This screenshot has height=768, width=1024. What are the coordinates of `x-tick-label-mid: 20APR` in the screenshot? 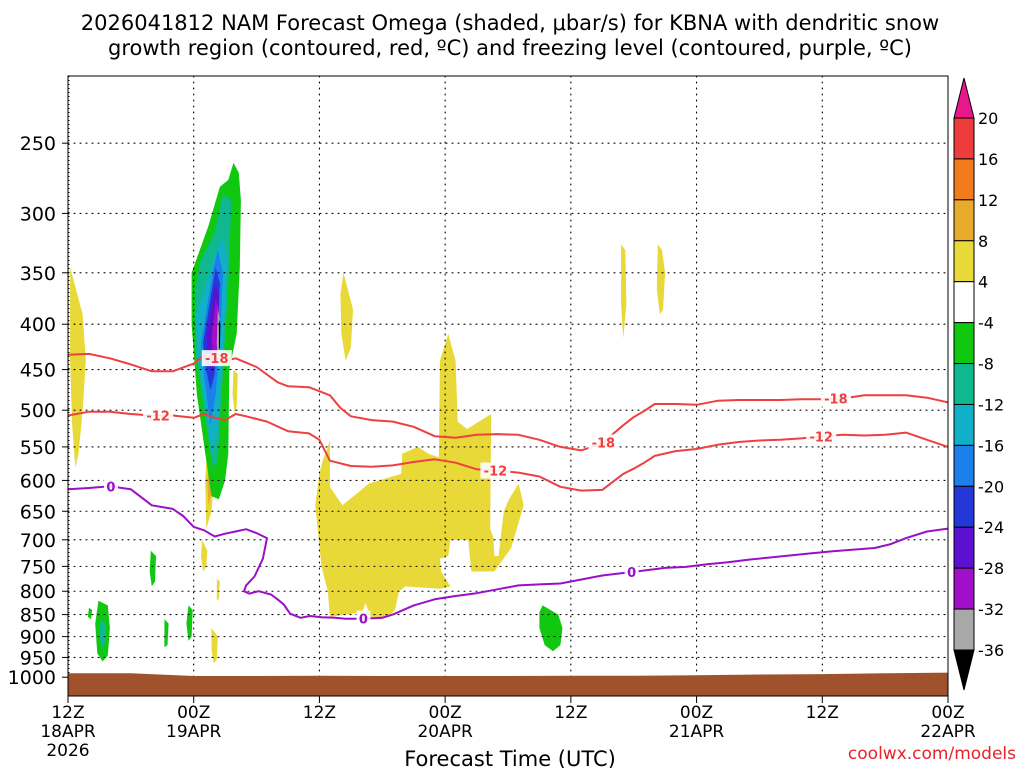 It's located at (445, 732).